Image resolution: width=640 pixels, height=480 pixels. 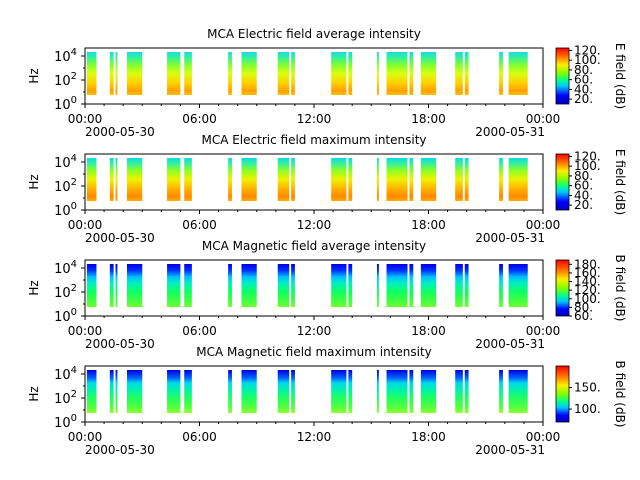 What do you see at coordinates (587, 282) in the screenshot?
I see `colorbar-tick-label: 140.` at bounding box center [587, 282].